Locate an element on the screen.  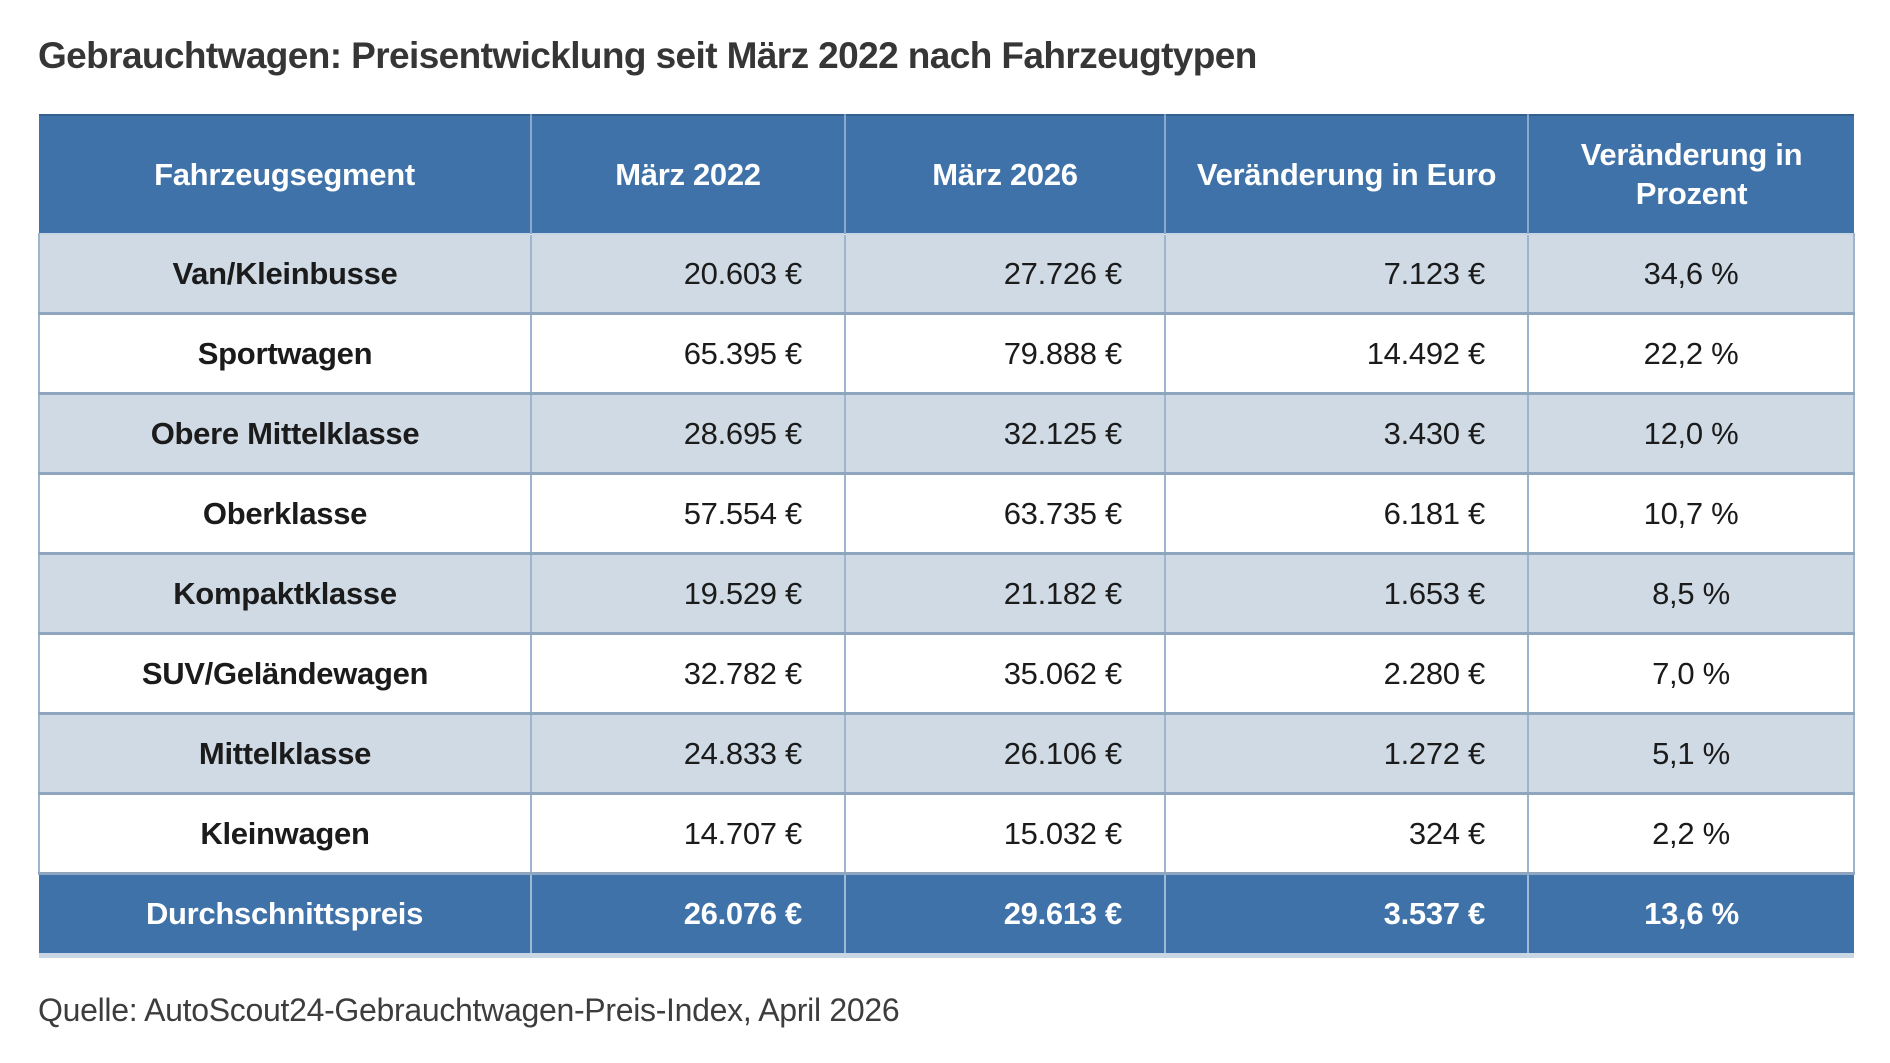
change-percent-cell: 12,0 % is located at coordinates (1691, 433).